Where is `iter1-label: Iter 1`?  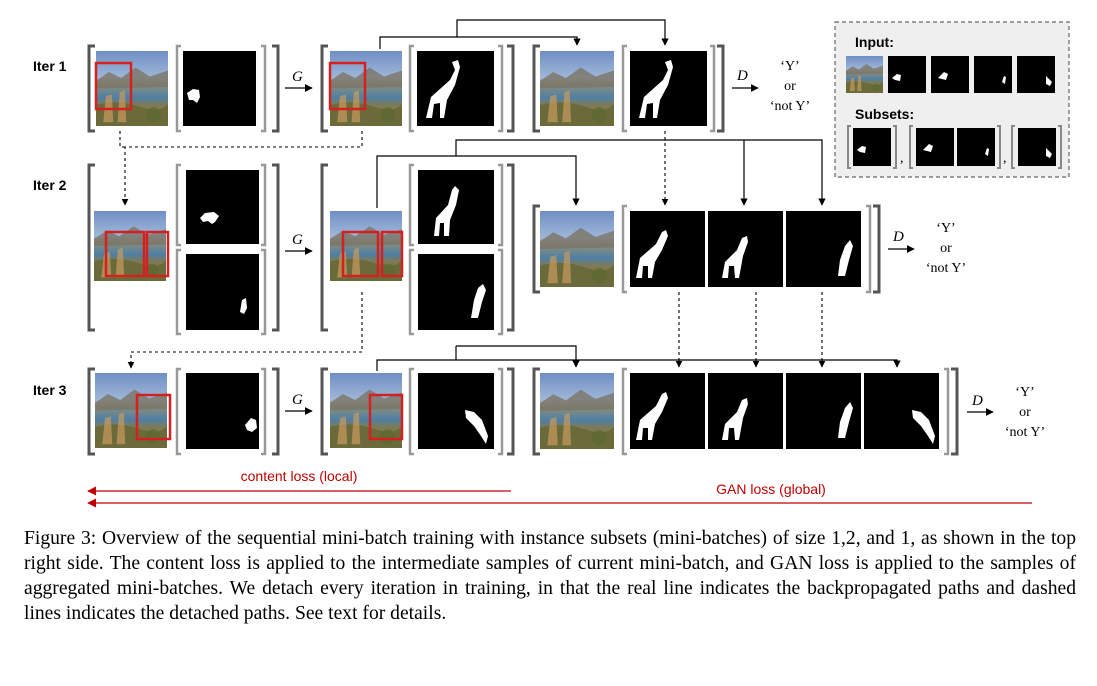 iter1-label: Iter 1 is located at coordinates (50, 66).